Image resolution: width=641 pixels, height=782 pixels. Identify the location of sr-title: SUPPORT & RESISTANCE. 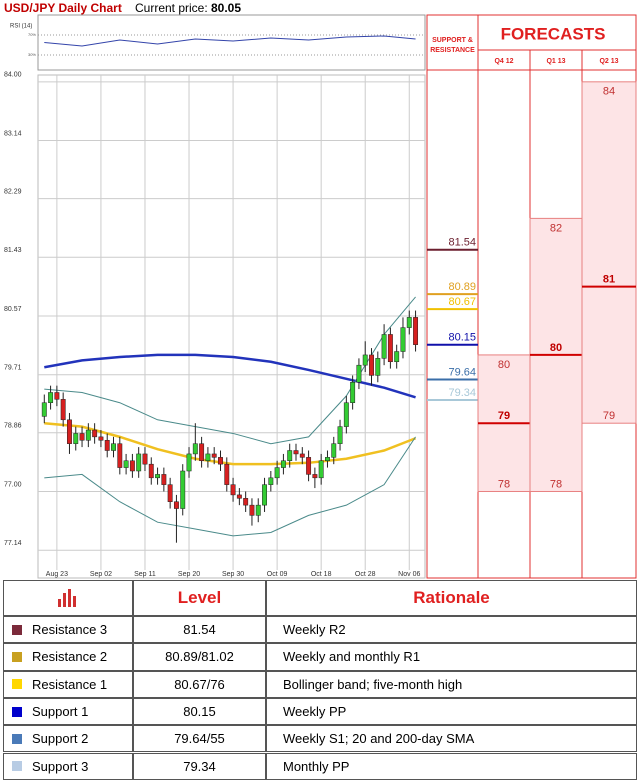
(452, 45).